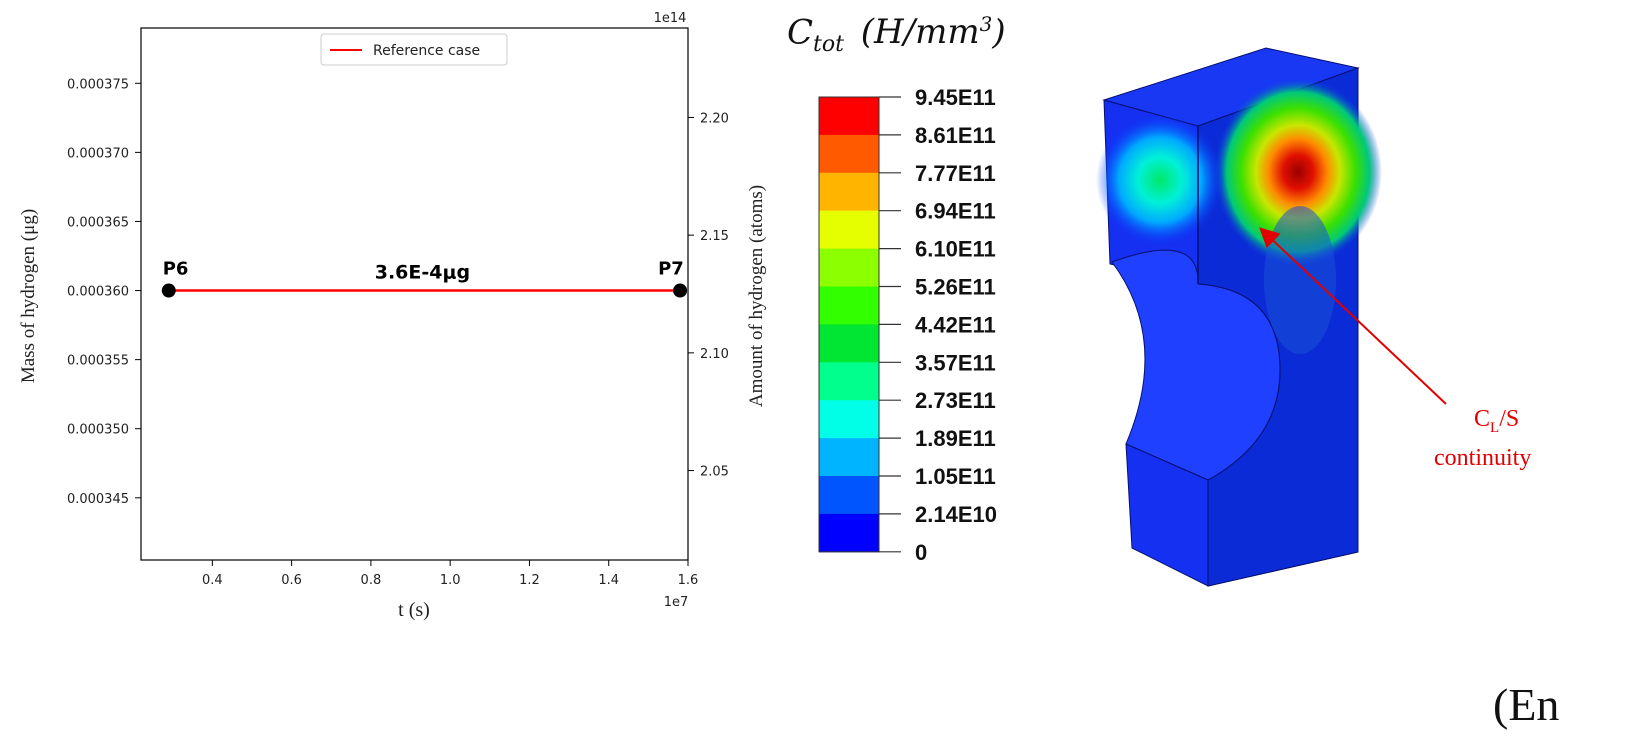 Image resolution: width=1642 pixels, height=749 pixels. I want to click on continuity-annotation: CL/S continuity, so click(1483, 438).